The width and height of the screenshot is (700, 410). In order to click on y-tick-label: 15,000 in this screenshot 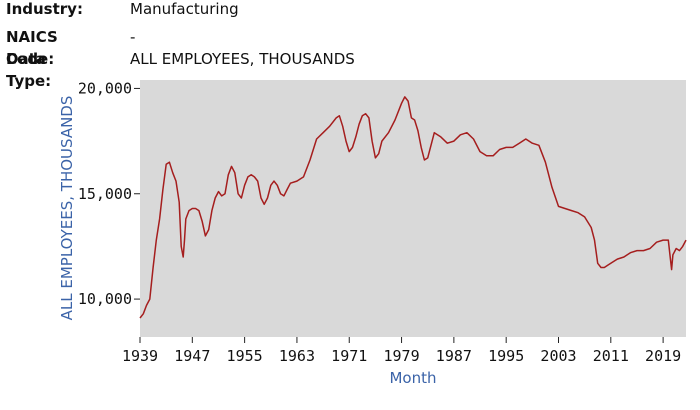, I will do `click(105, 194)`.